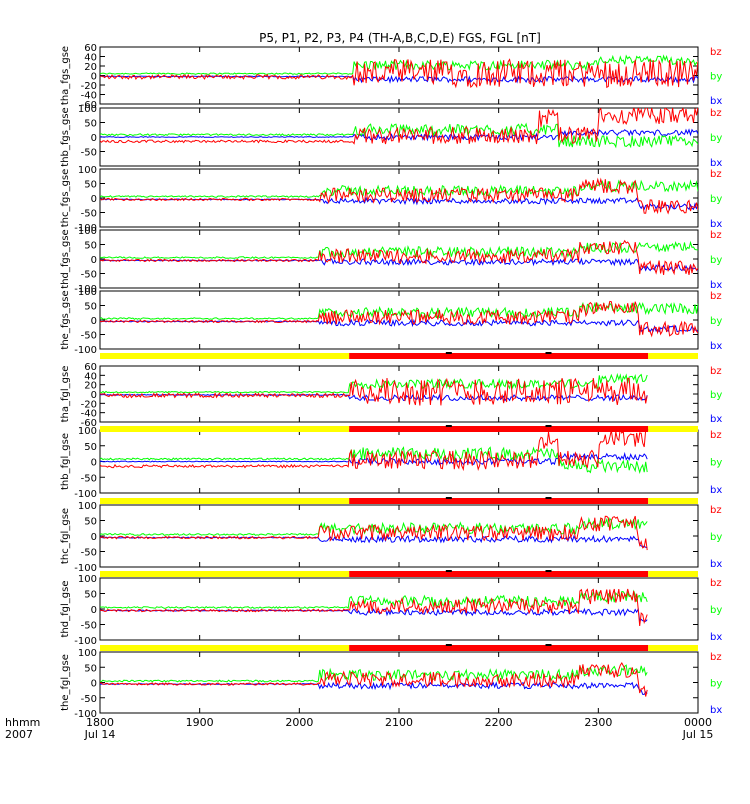 This screenshot has width=750, height=804. What do you see at coordinates (65, 136) in the screenshot?
I see `y-axis-label: thb_fgs_gse` at bounding box center [65, 136].